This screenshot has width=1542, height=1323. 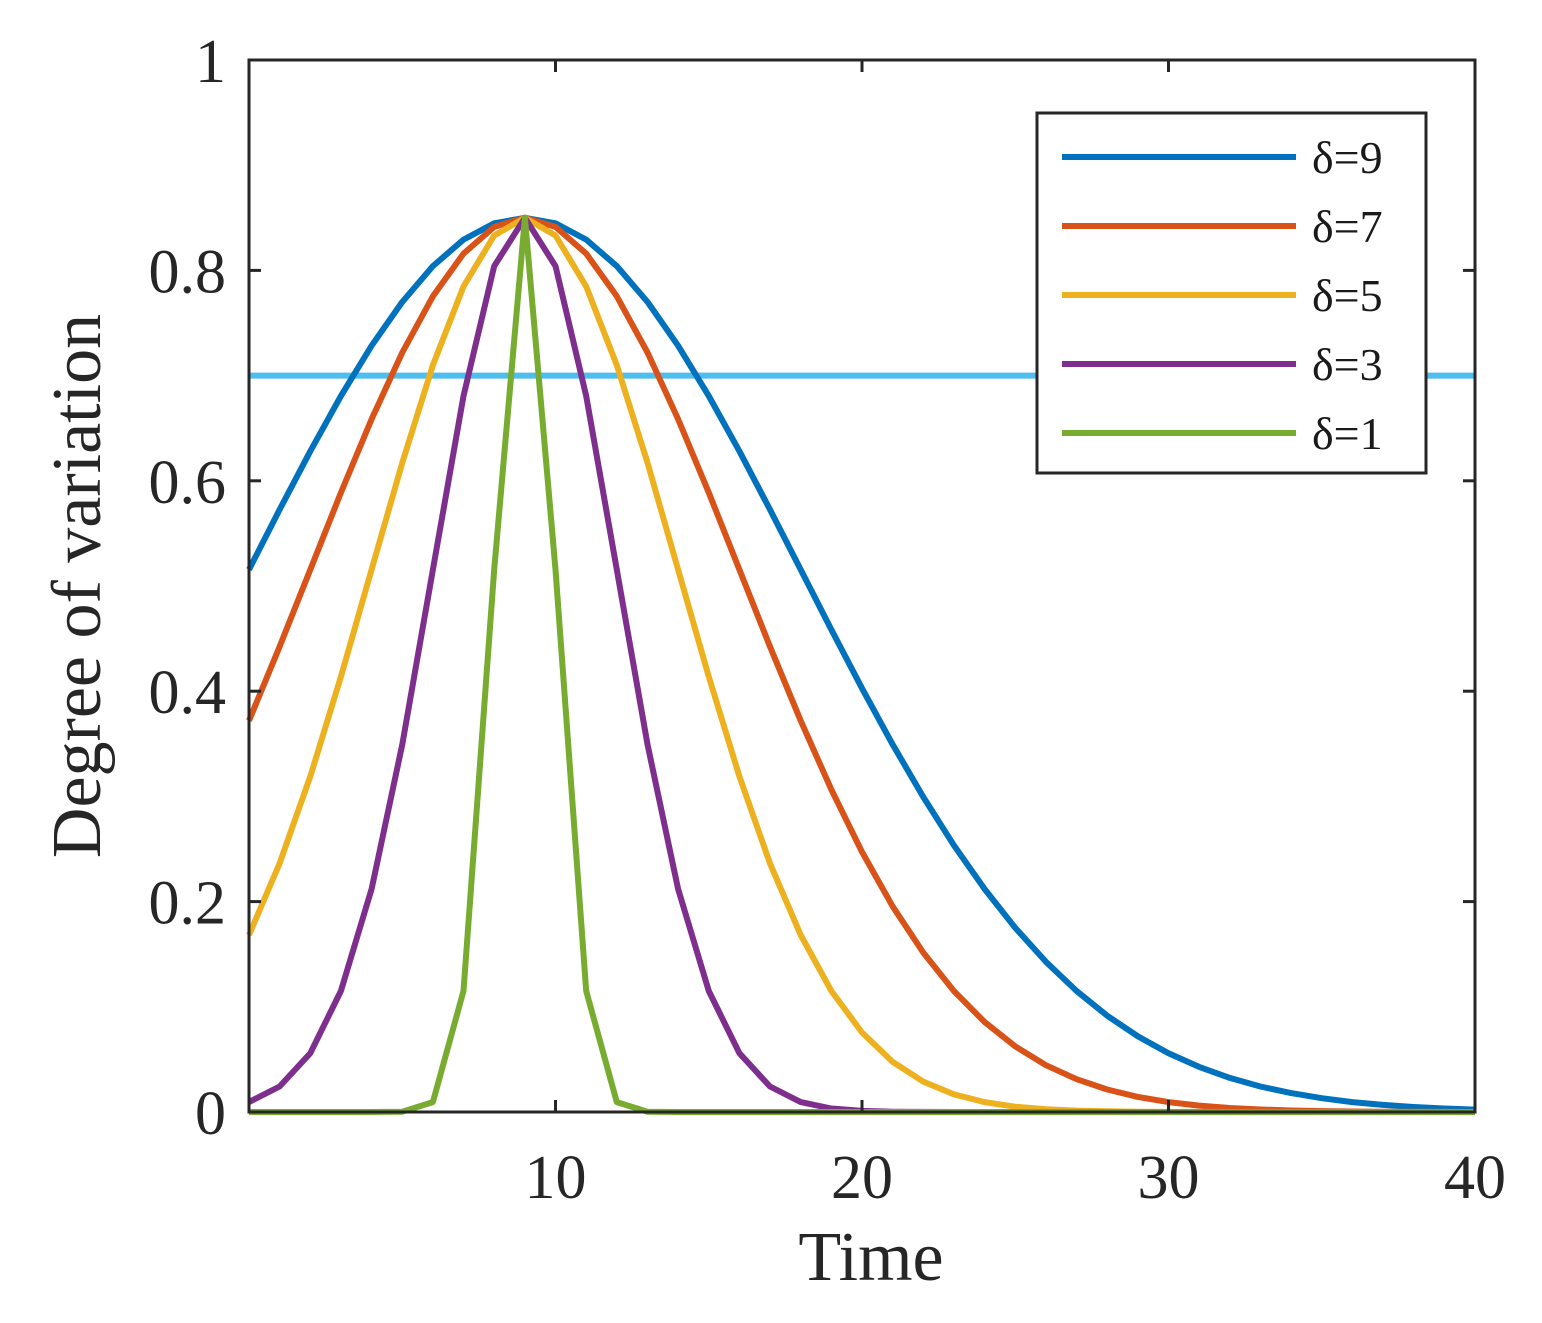 I want to click on legend: δ=9 δ=7 δ=5 δ=3 δ=1, so click(x=1231, y=293).